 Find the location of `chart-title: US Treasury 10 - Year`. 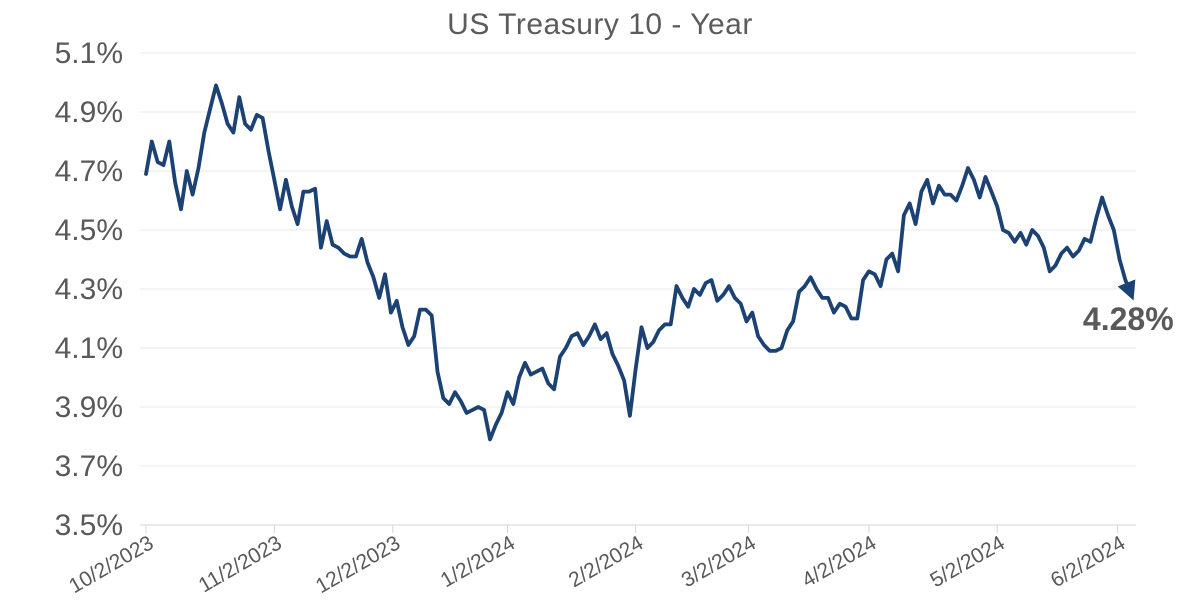

chart-title: US Treasury 10 - Year is located at coordinates (600, 24).